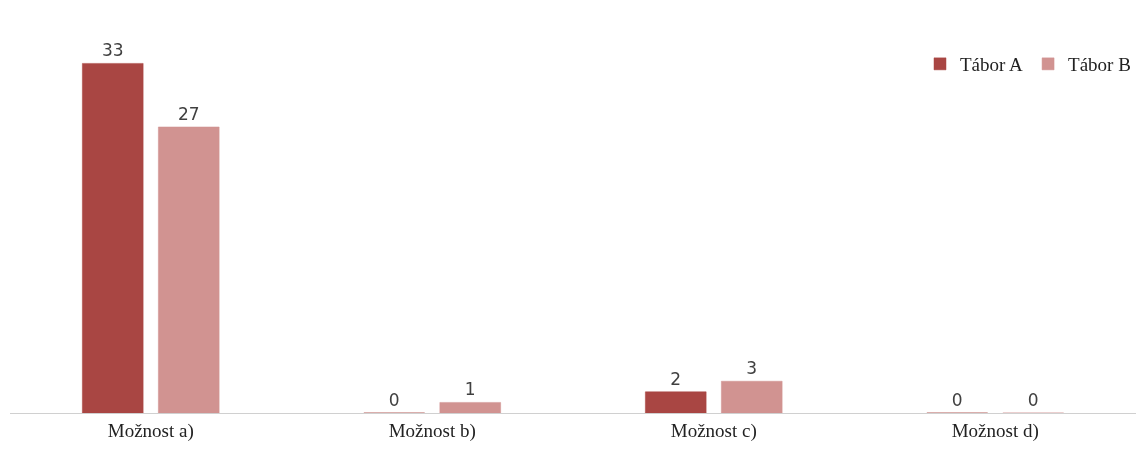  What do you see at coordinates (995, 430) in the screenshot?
I see `x-tick-label: Možnost d)` at bounding box center [995, 430].